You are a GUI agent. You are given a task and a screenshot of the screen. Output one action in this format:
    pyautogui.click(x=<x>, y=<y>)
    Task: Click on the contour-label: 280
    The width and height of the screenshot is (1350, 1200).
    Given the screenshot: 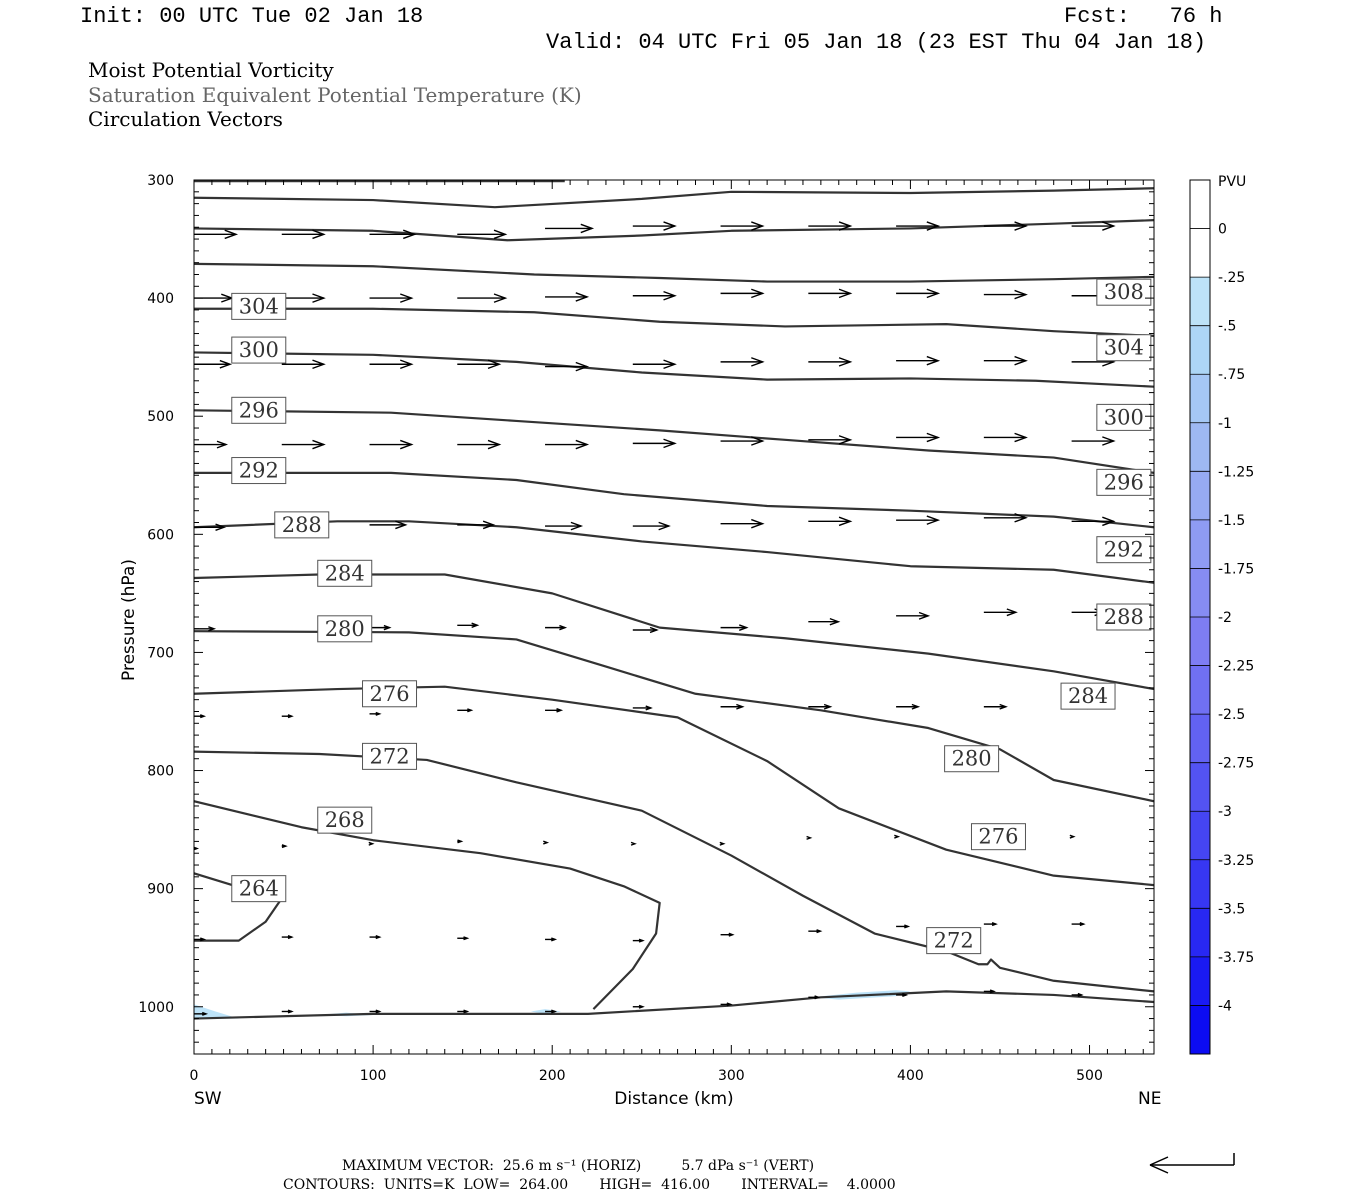 What is the action you would take?
    pyautogui.click(x=972, y=759)
    